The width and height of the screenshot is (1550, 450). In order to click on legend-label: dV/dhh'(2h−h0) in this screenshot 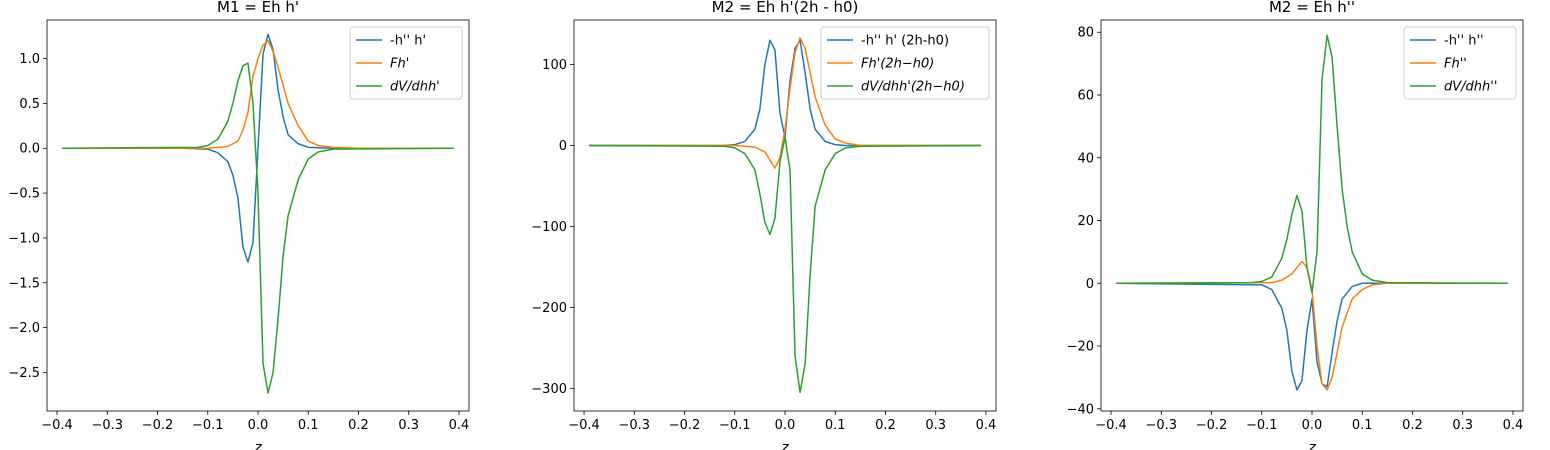, I will do `click(913, 87)`.